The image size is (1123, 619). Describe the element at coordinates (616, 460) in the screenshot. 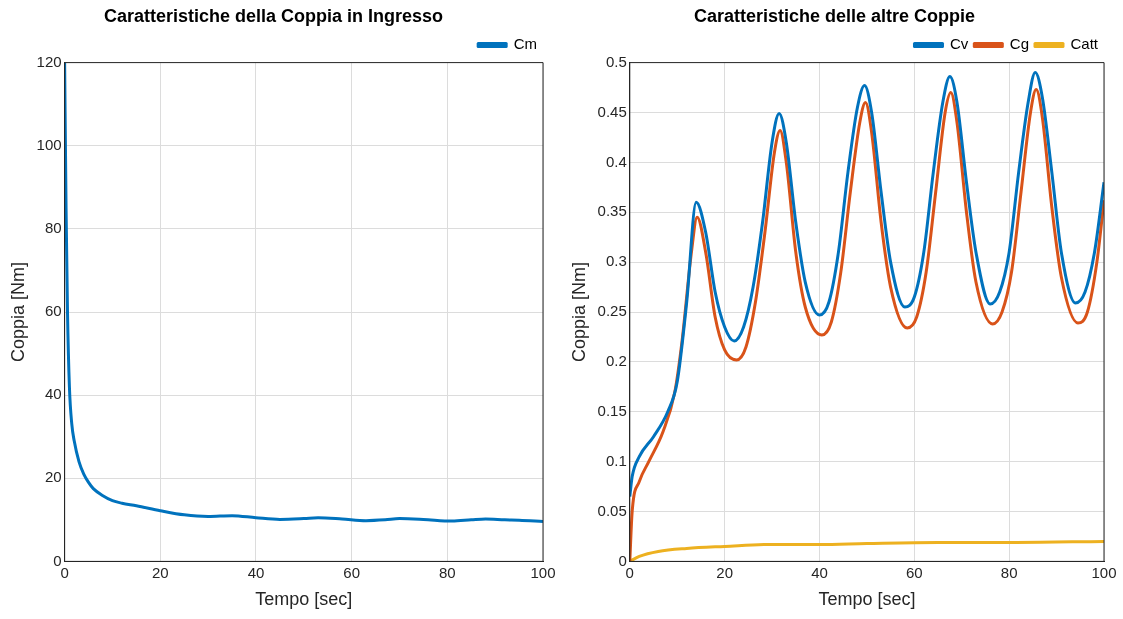

I see `y-tick-label: 0.1` at that location.